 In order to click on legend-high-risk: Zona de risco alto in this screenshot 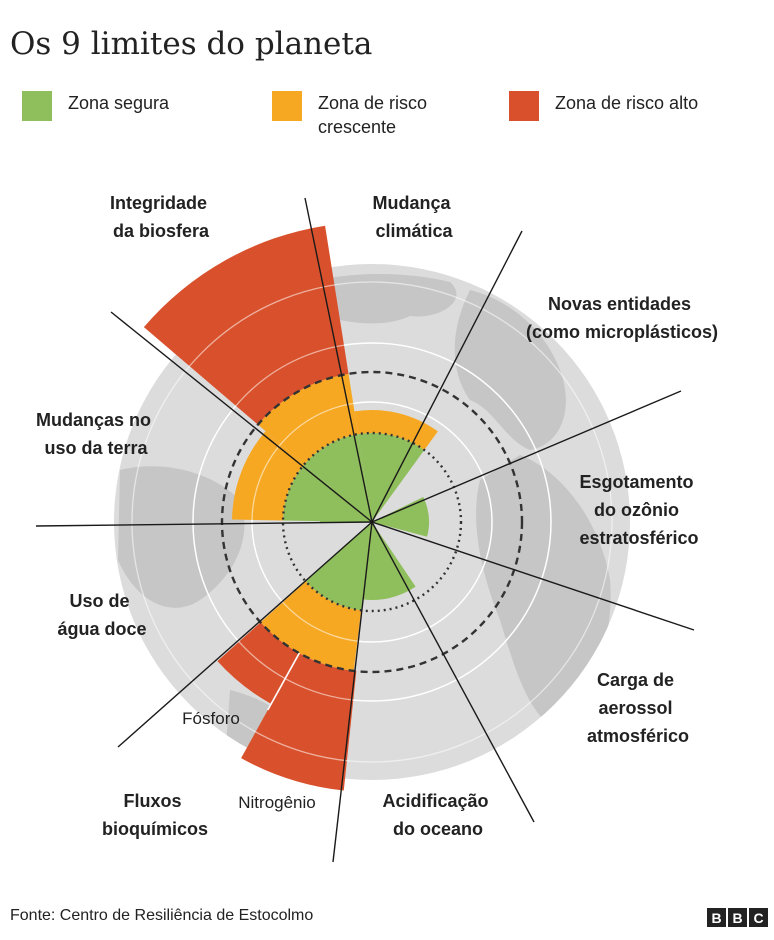, I will do `click(603, 106)`.